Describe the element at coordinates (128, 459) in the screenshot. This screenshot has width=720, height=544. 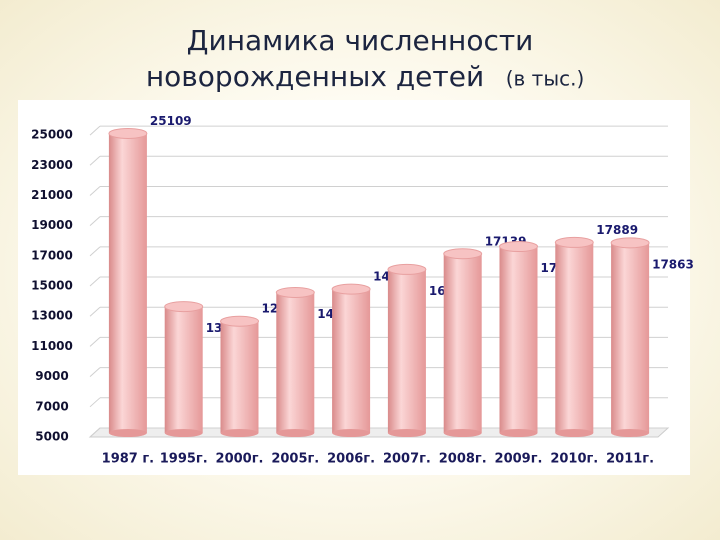
I see `x-tick-label: 1987 г.` at that location.